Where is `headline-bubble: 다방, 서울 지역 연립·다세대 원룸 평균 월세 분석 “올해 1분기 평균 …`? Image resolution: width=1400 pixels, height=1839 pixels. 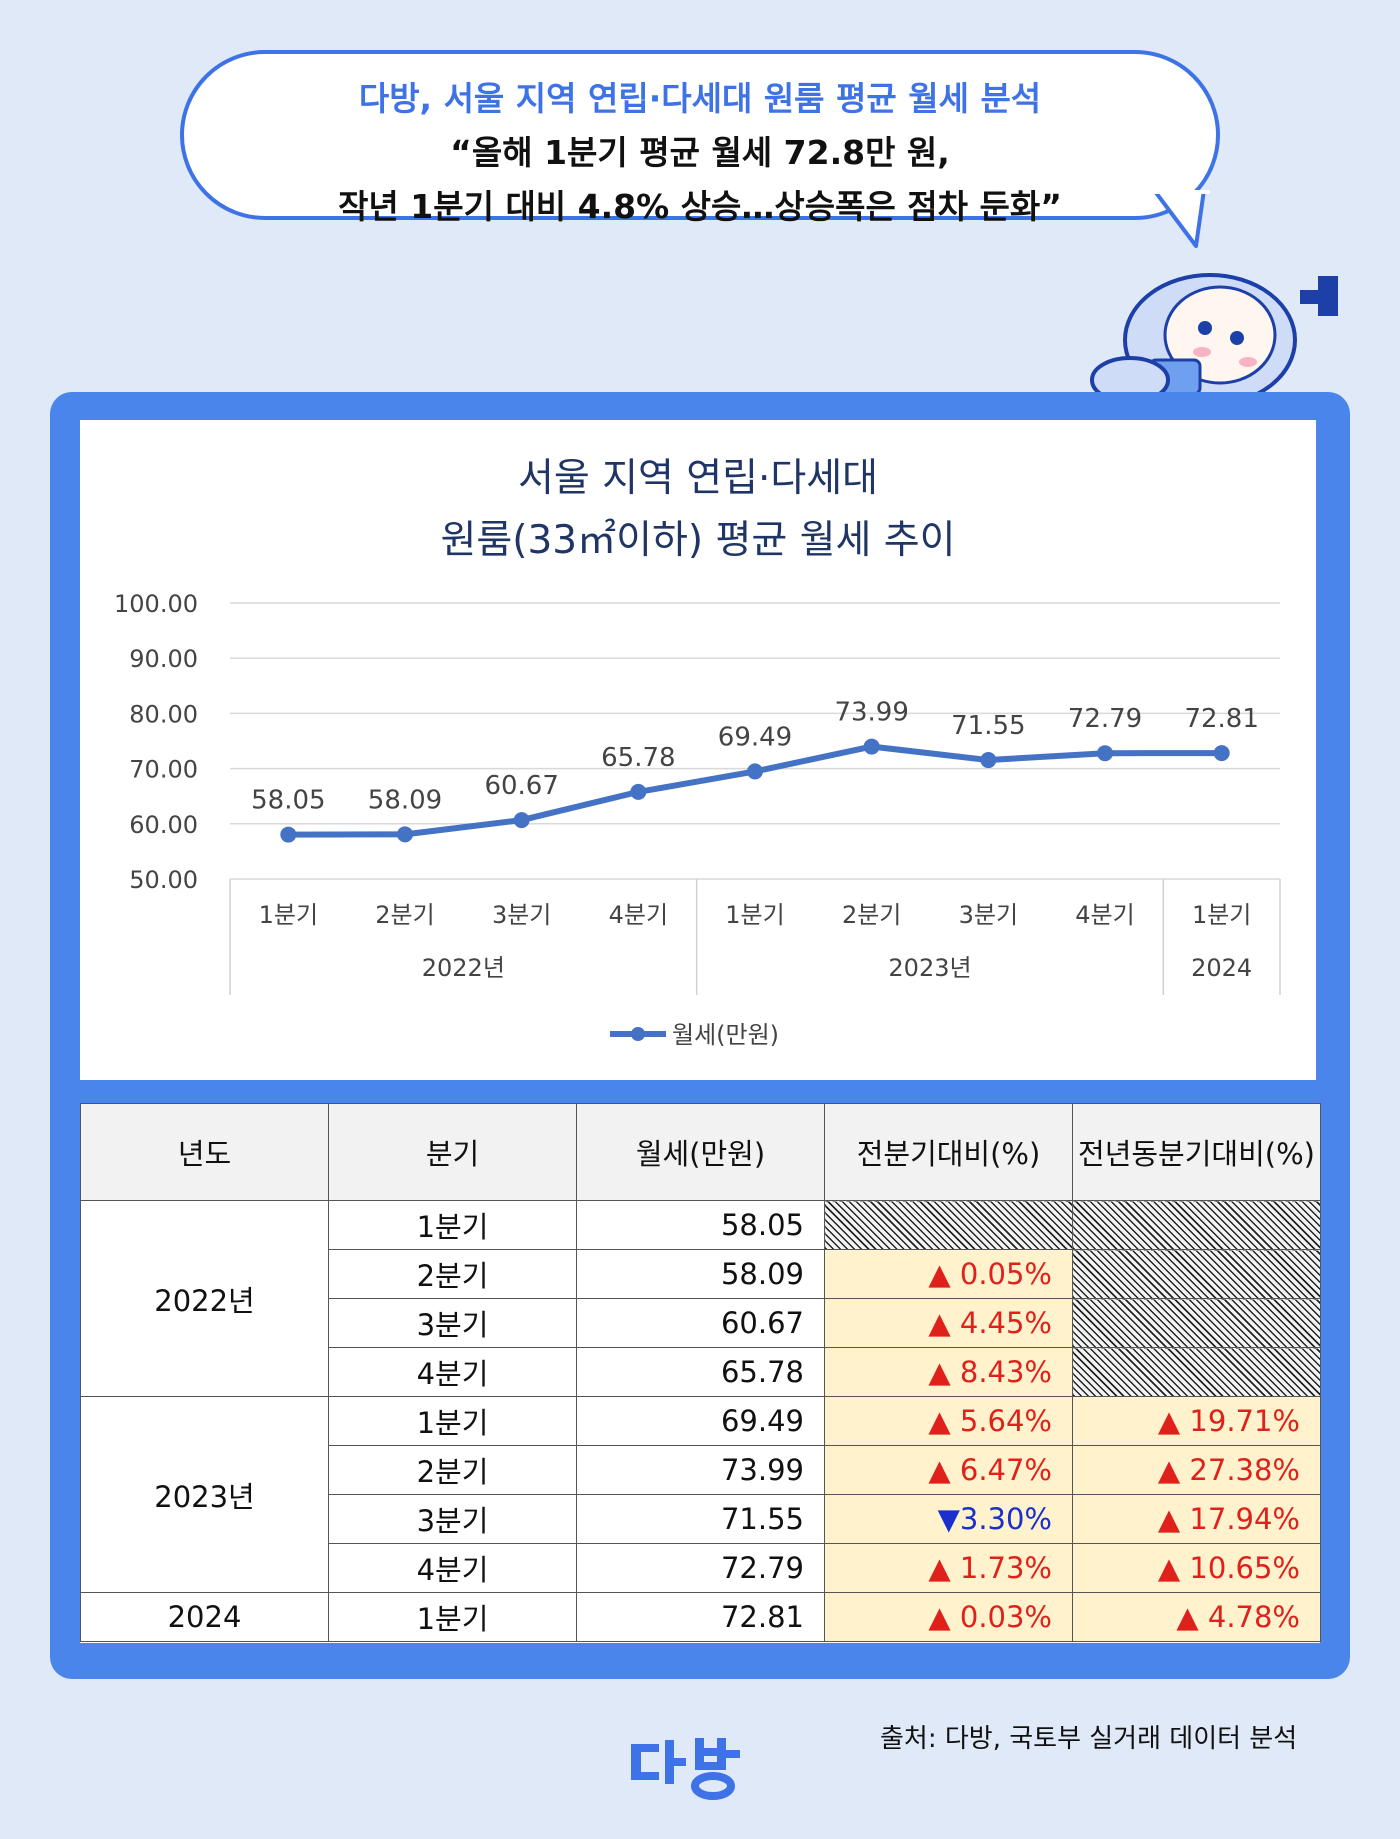 headline-bubble: 다방, 서울 지역 연립·다세대 원룸 평균 월세 분석 “올해 1분기 평균 … is located at coordinates (700, 138).